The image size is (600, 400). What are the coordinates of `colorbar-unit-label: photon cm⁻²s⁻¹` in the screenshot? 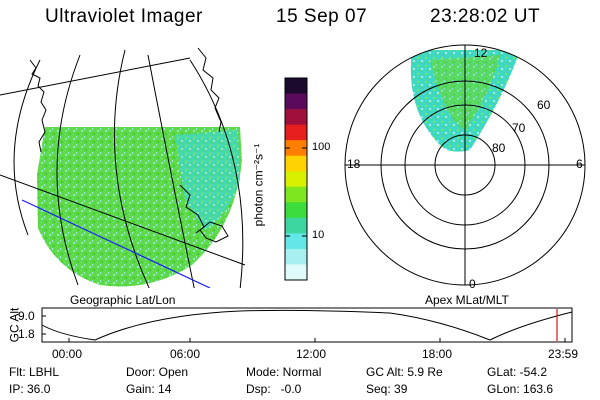 It's located at (258, 185).